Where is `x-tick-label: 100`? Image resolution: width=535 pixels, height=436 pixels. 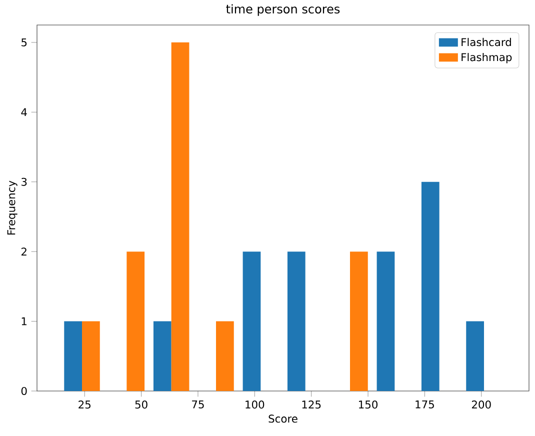
x-tick-label: 100 is located at coordinates (255, 404).